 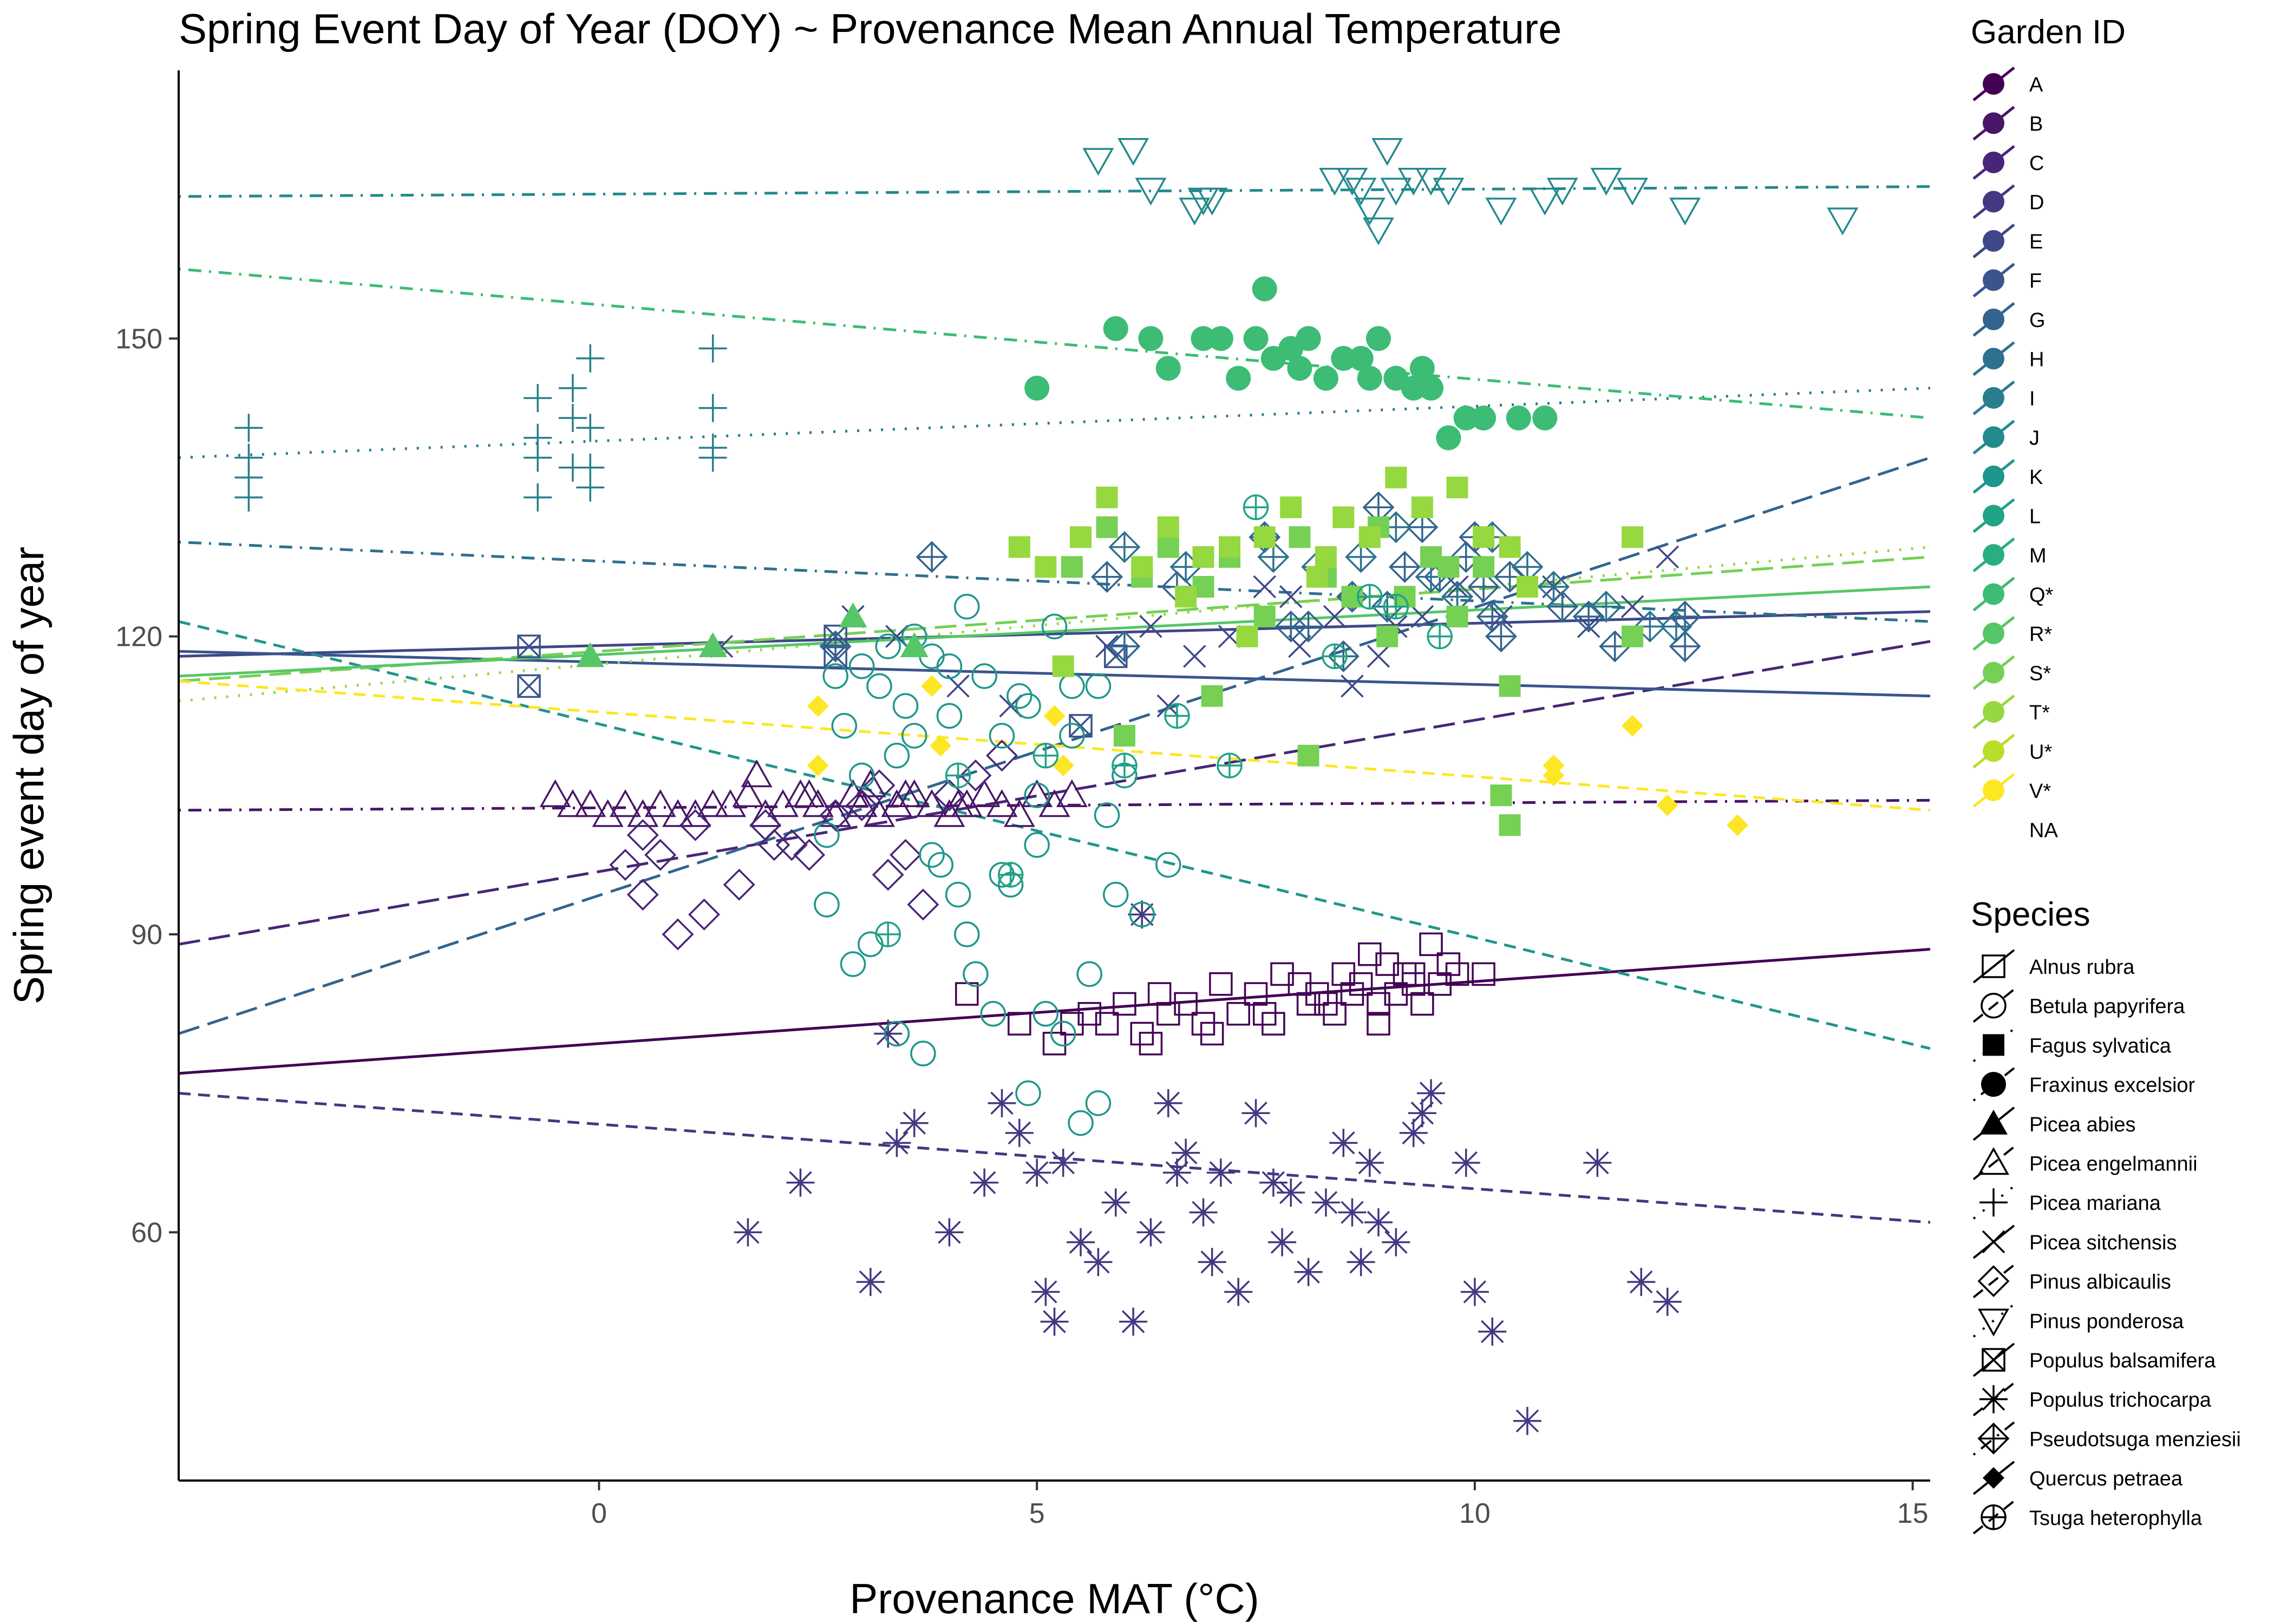 What do you see at coordinates (1055, 581) in the screenshot?
I see `fit-line-H` at bounding box center [1055, 581].